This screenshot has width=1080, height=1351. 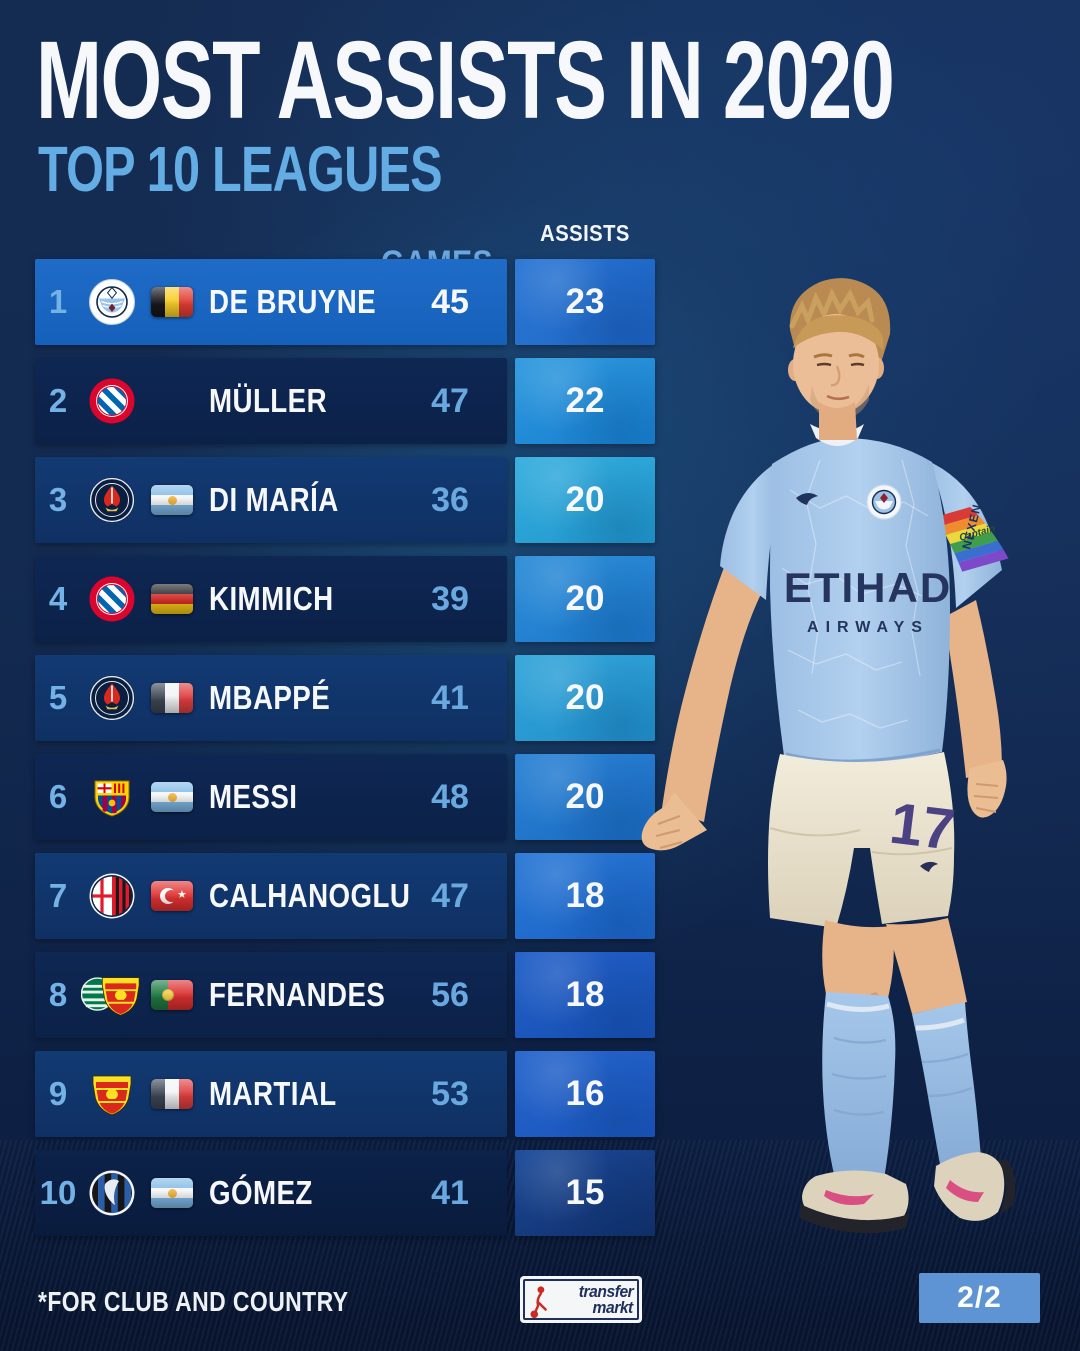 I want to click on player-right-hand, so click(x=987, y=789).